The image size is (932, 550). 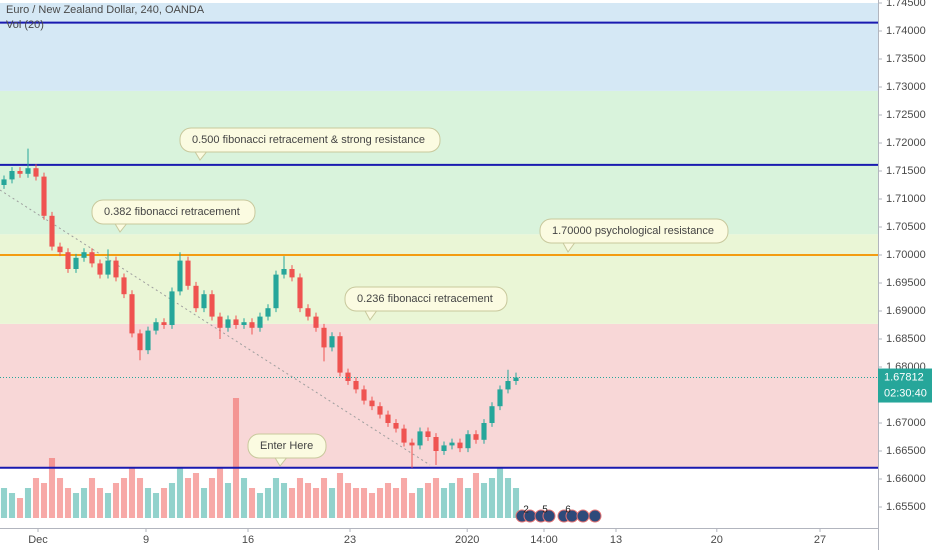 I want to click on y-tick-label: 1.70000, so click(x=906, y=255).